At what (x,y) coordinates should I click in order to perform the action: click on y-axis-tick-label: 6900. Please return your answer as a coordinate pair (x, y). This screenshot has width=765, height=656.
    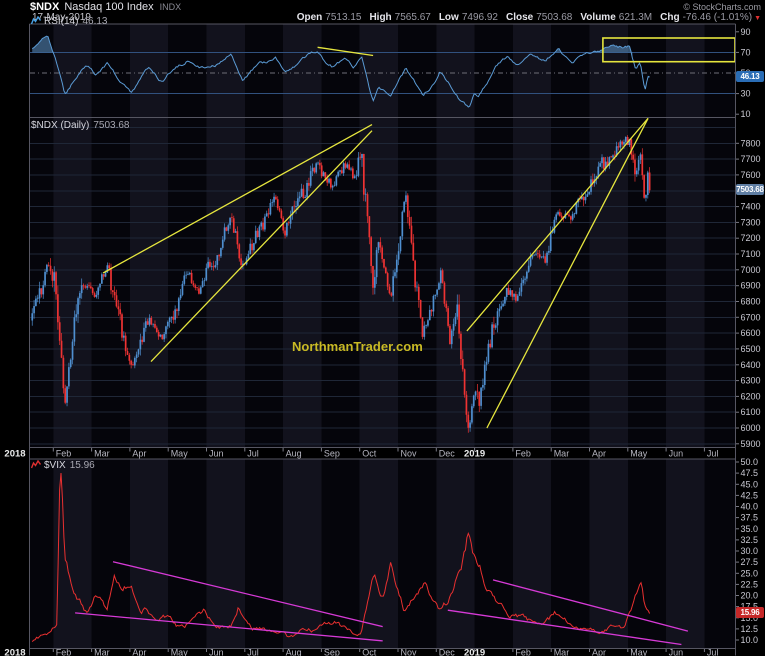
    Looking at the image, I should click on (751, 286).